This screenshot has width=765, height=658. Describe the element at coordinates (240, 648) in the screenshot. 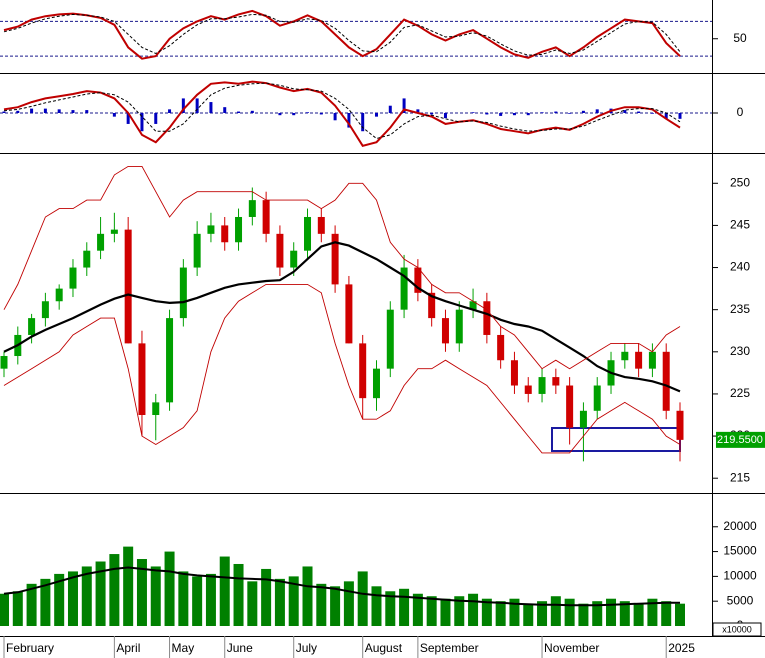

I see `x-tick-label: June` at that location.